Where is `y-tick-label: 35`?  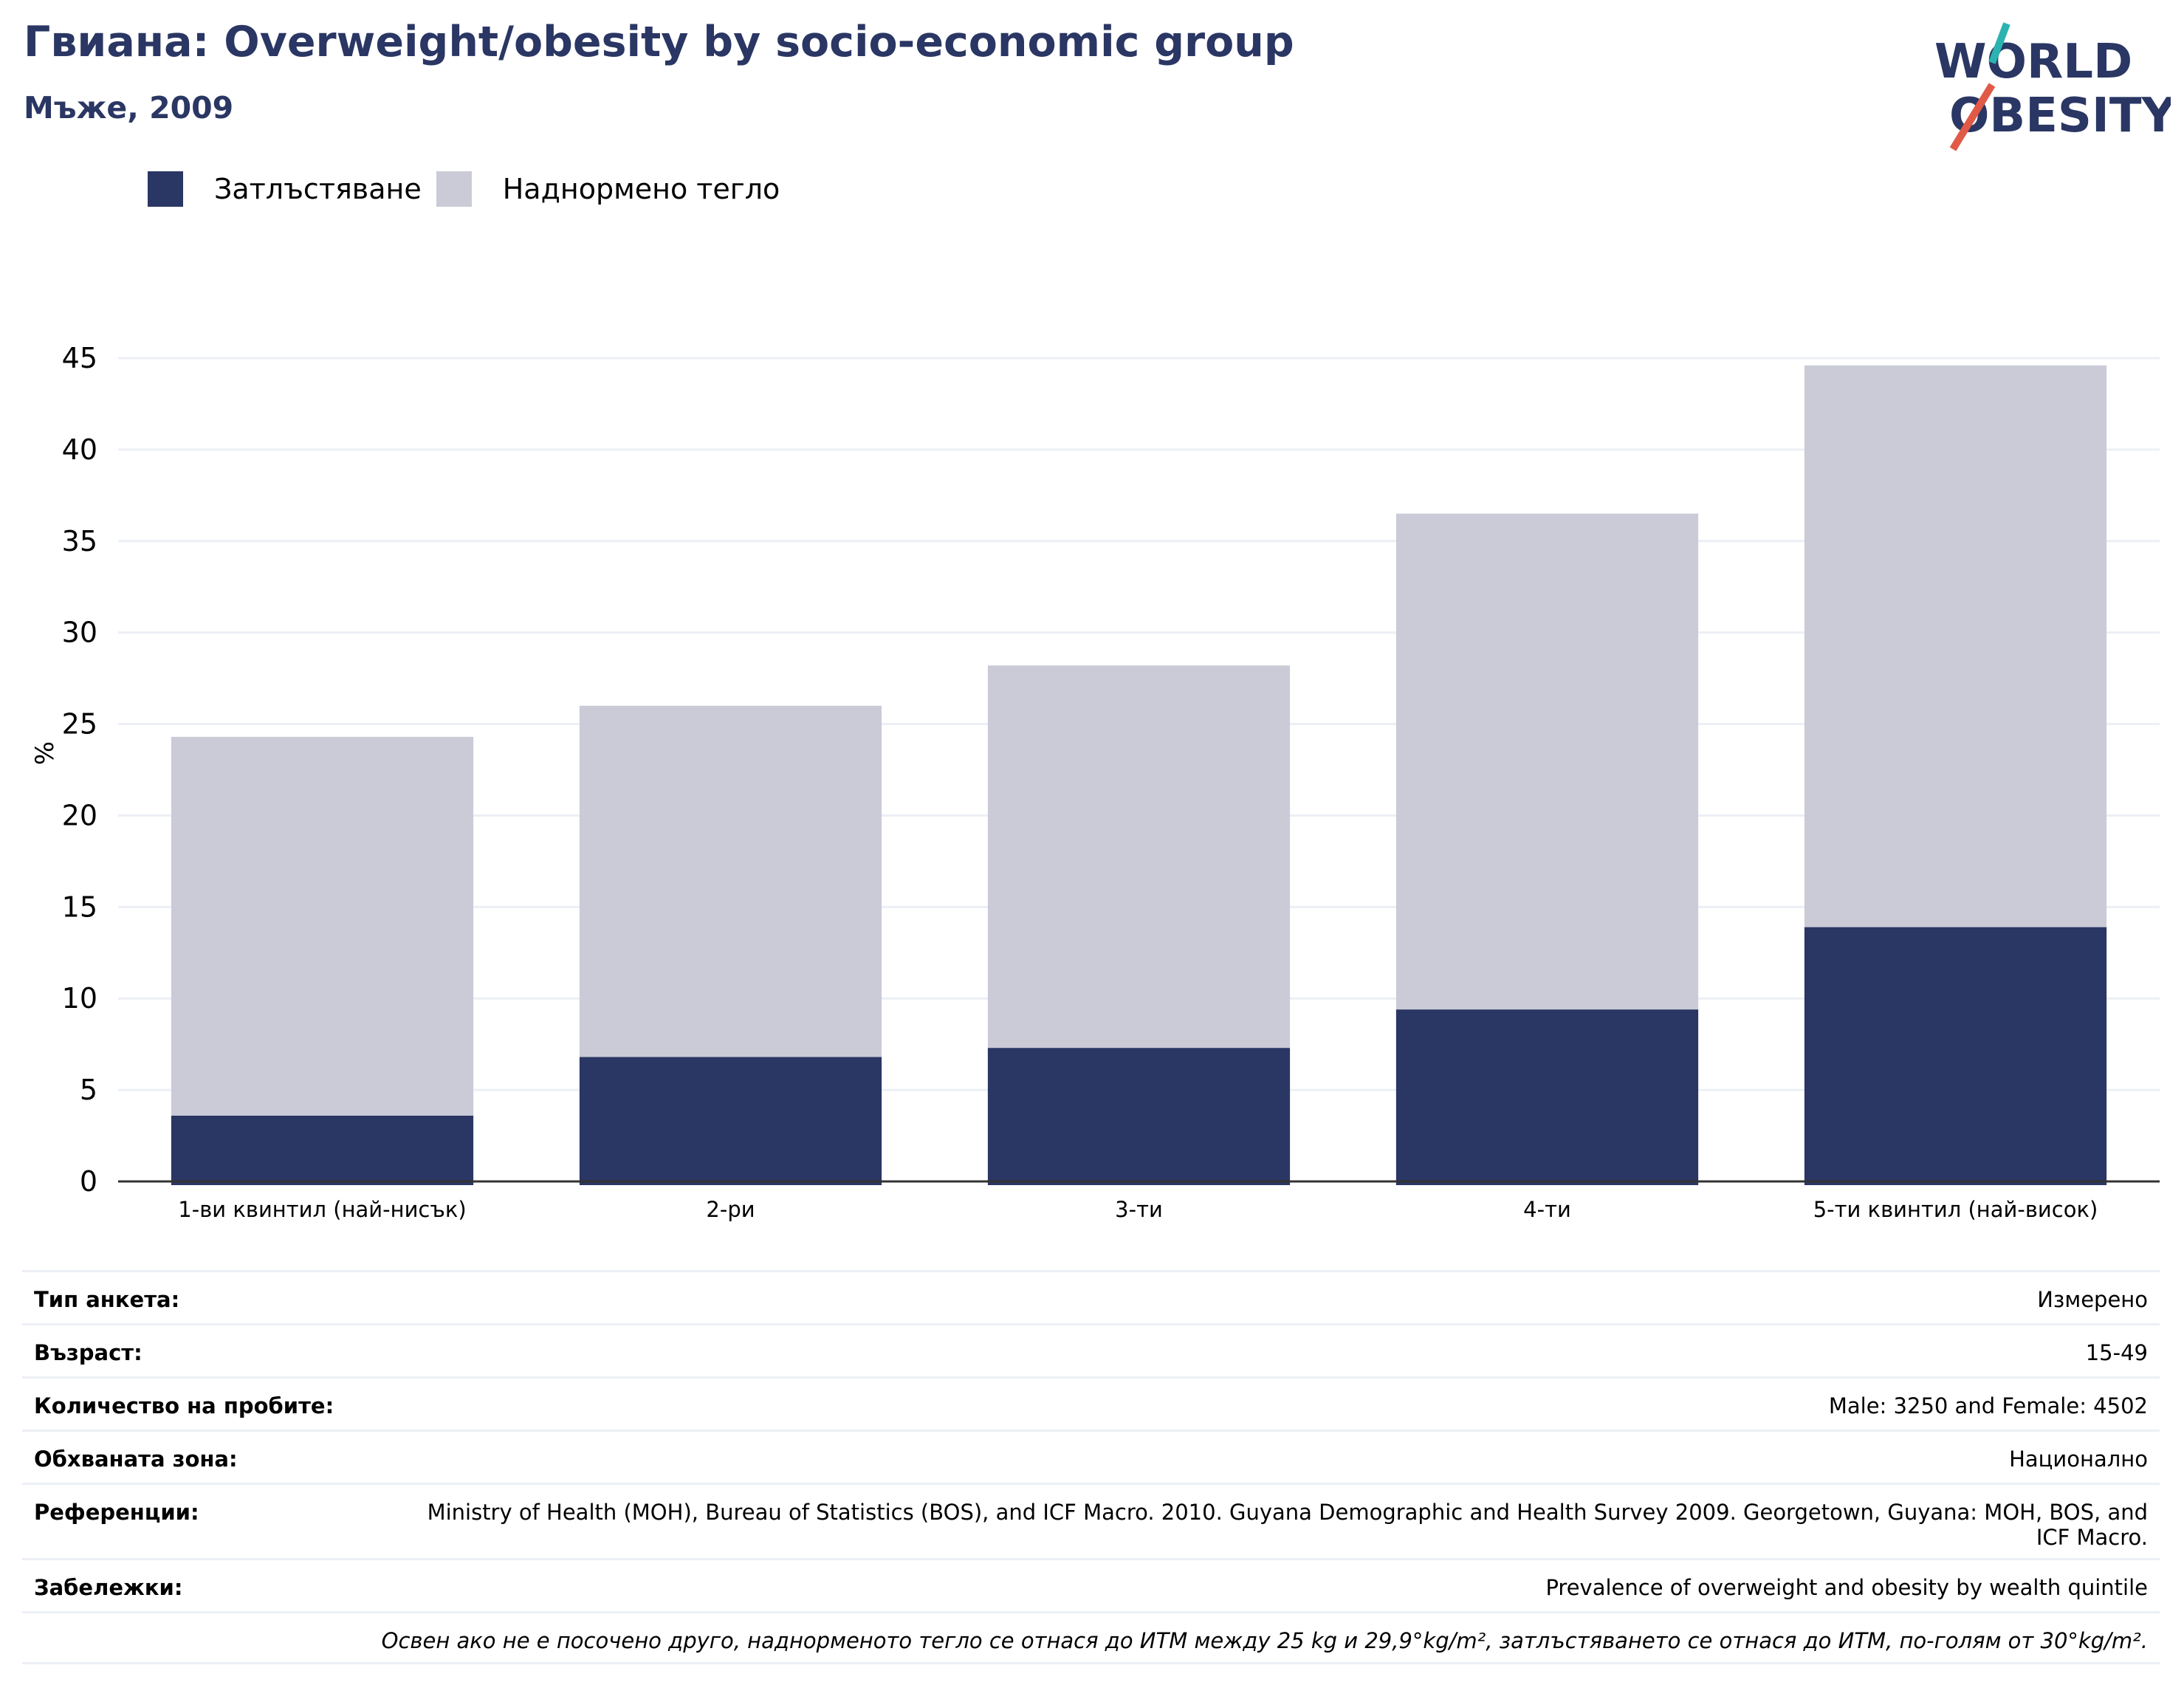 y-tick-label: 35 is located at coordinates (80, 541).